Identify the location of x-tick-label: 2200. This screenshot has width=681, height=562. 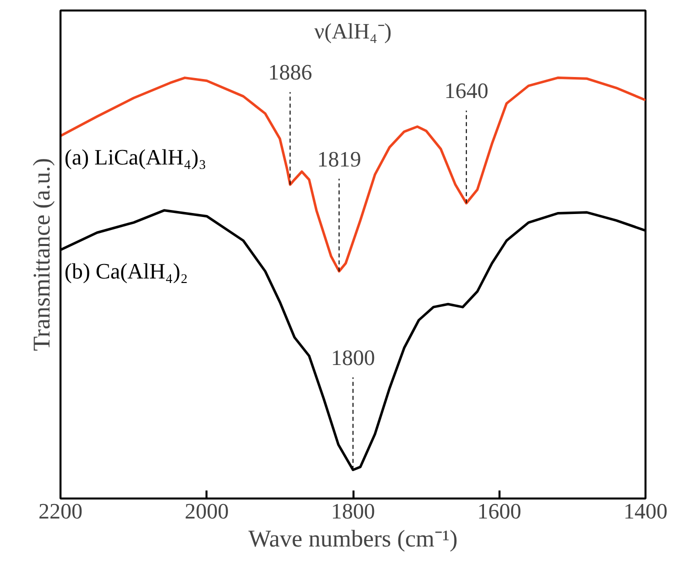
(60, 511).